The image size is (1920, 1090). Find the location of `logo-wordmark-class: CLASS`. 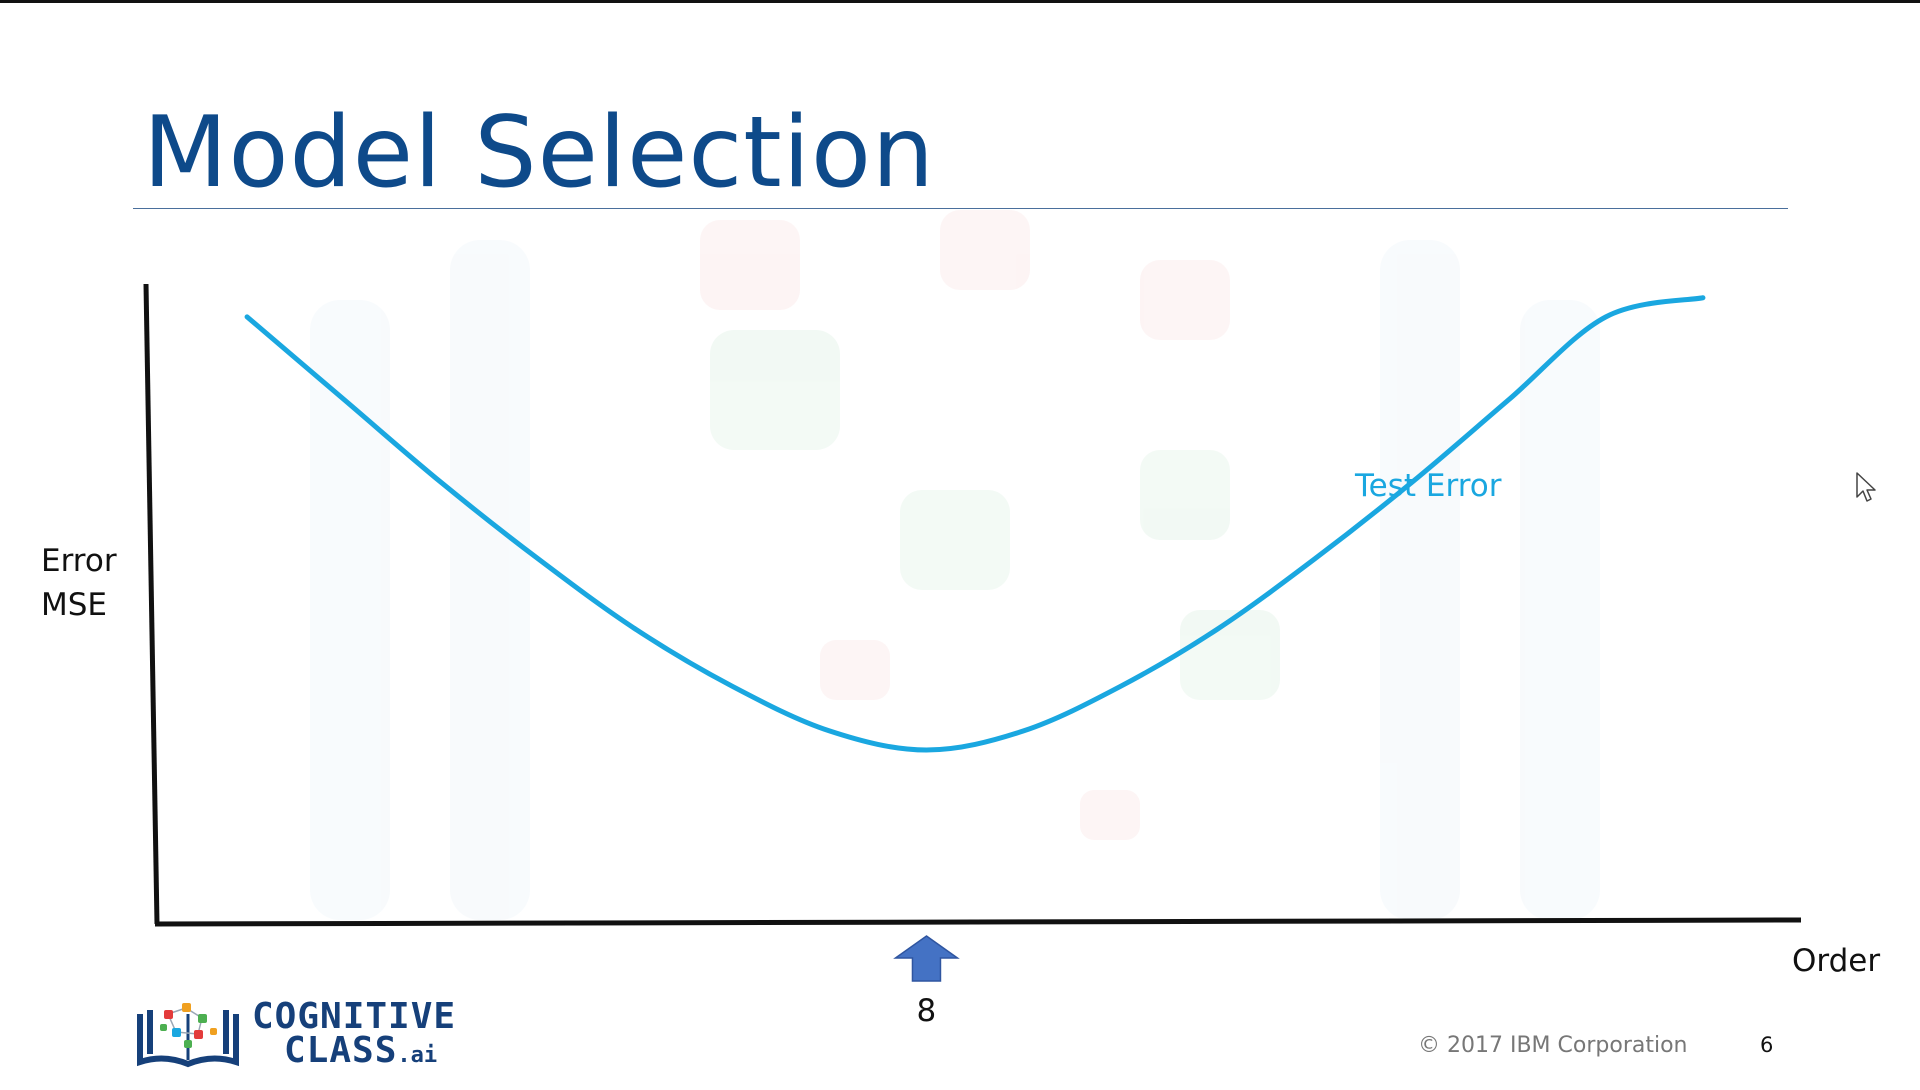

logo-wordmark-class: CLASS is located at coordinates (341, 1051).